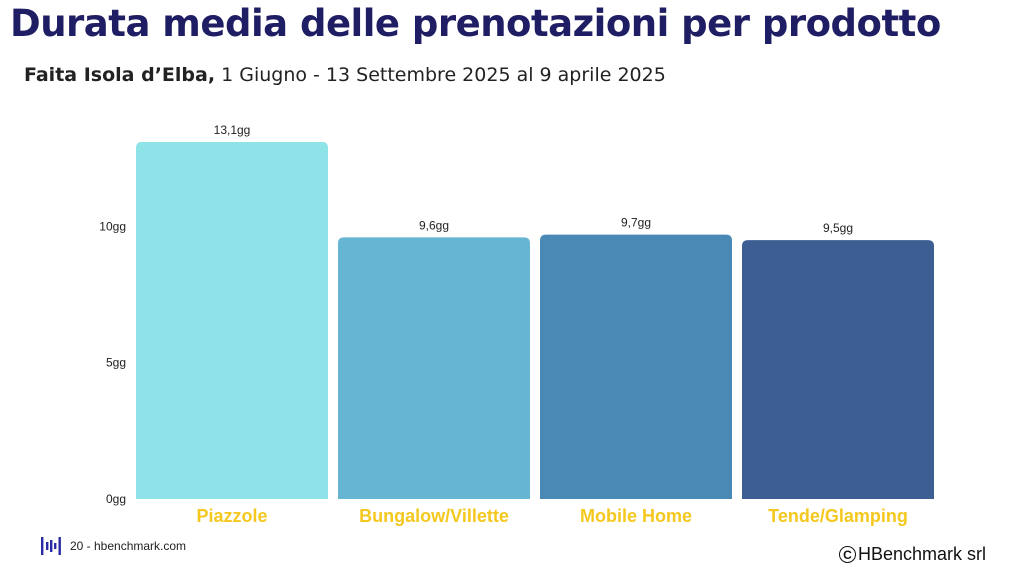  What do you see at coordinates (231, 516) in the screenshot?
I see `x-category-label: Piazzole` at bounding box center [231, 516].